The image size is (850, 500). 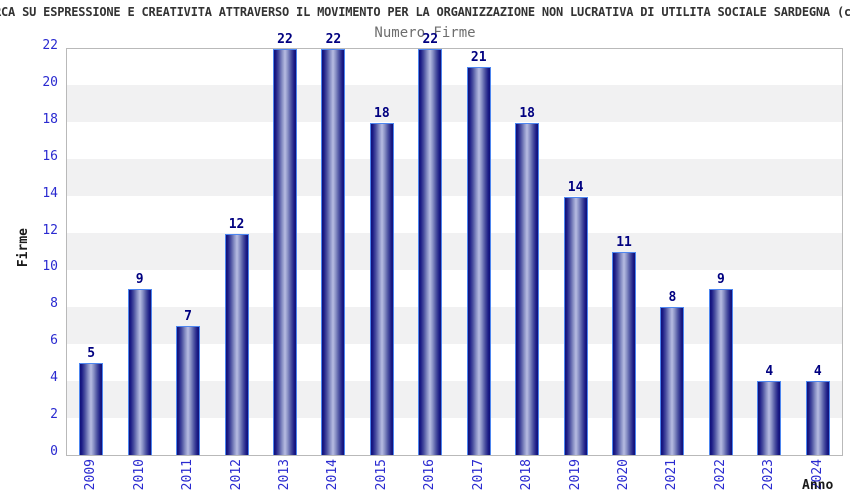 What do you see at coordinates (575, 326) in the screenshot?
I see `bar-2019` at bounding box center [575, 326].